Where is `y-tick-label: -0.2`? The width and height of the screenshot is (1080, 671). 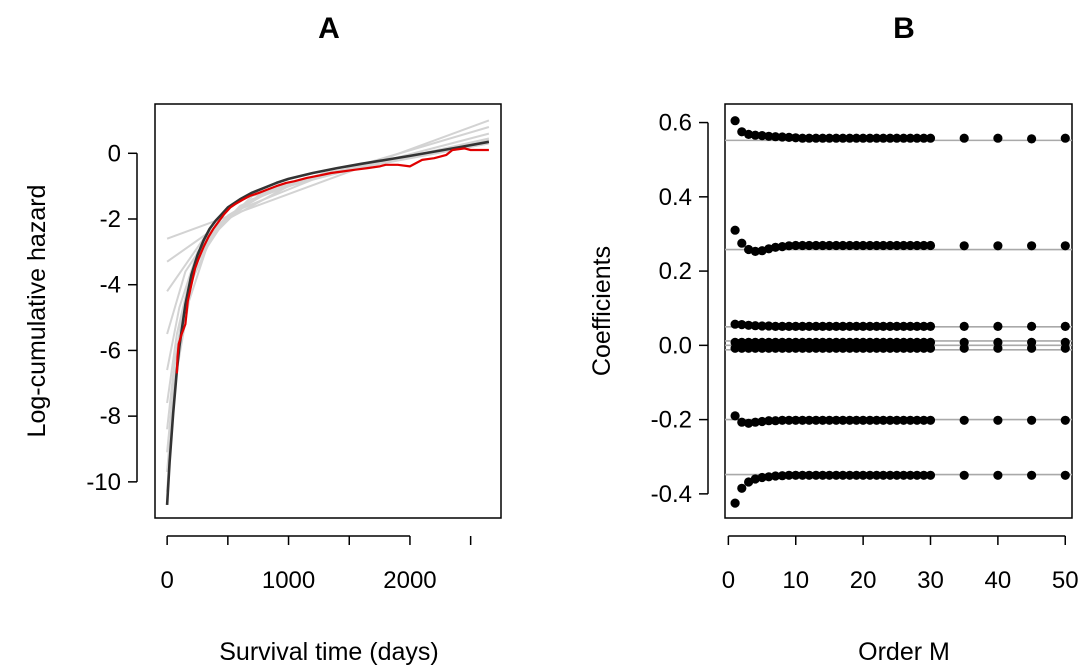
y-tick-label: -0.2 is located at coordinates (671, 420).